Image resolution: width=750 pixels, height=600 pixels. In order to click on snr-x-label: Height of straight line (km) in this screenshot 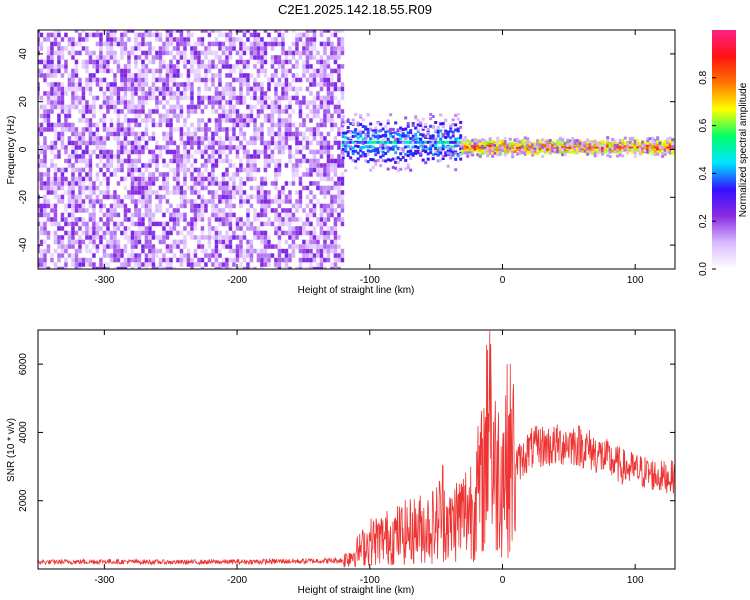, I will do `click(356, 590)`.